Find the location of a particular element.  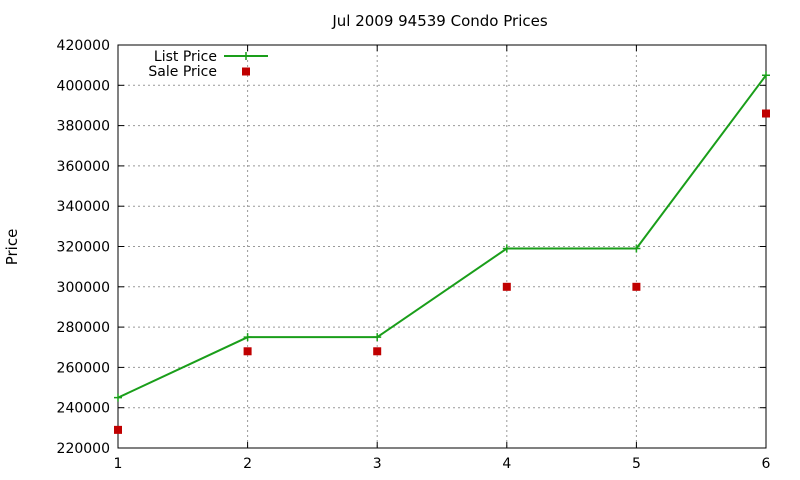

x-tick-label: 6 is located at coordinates (766, 464).